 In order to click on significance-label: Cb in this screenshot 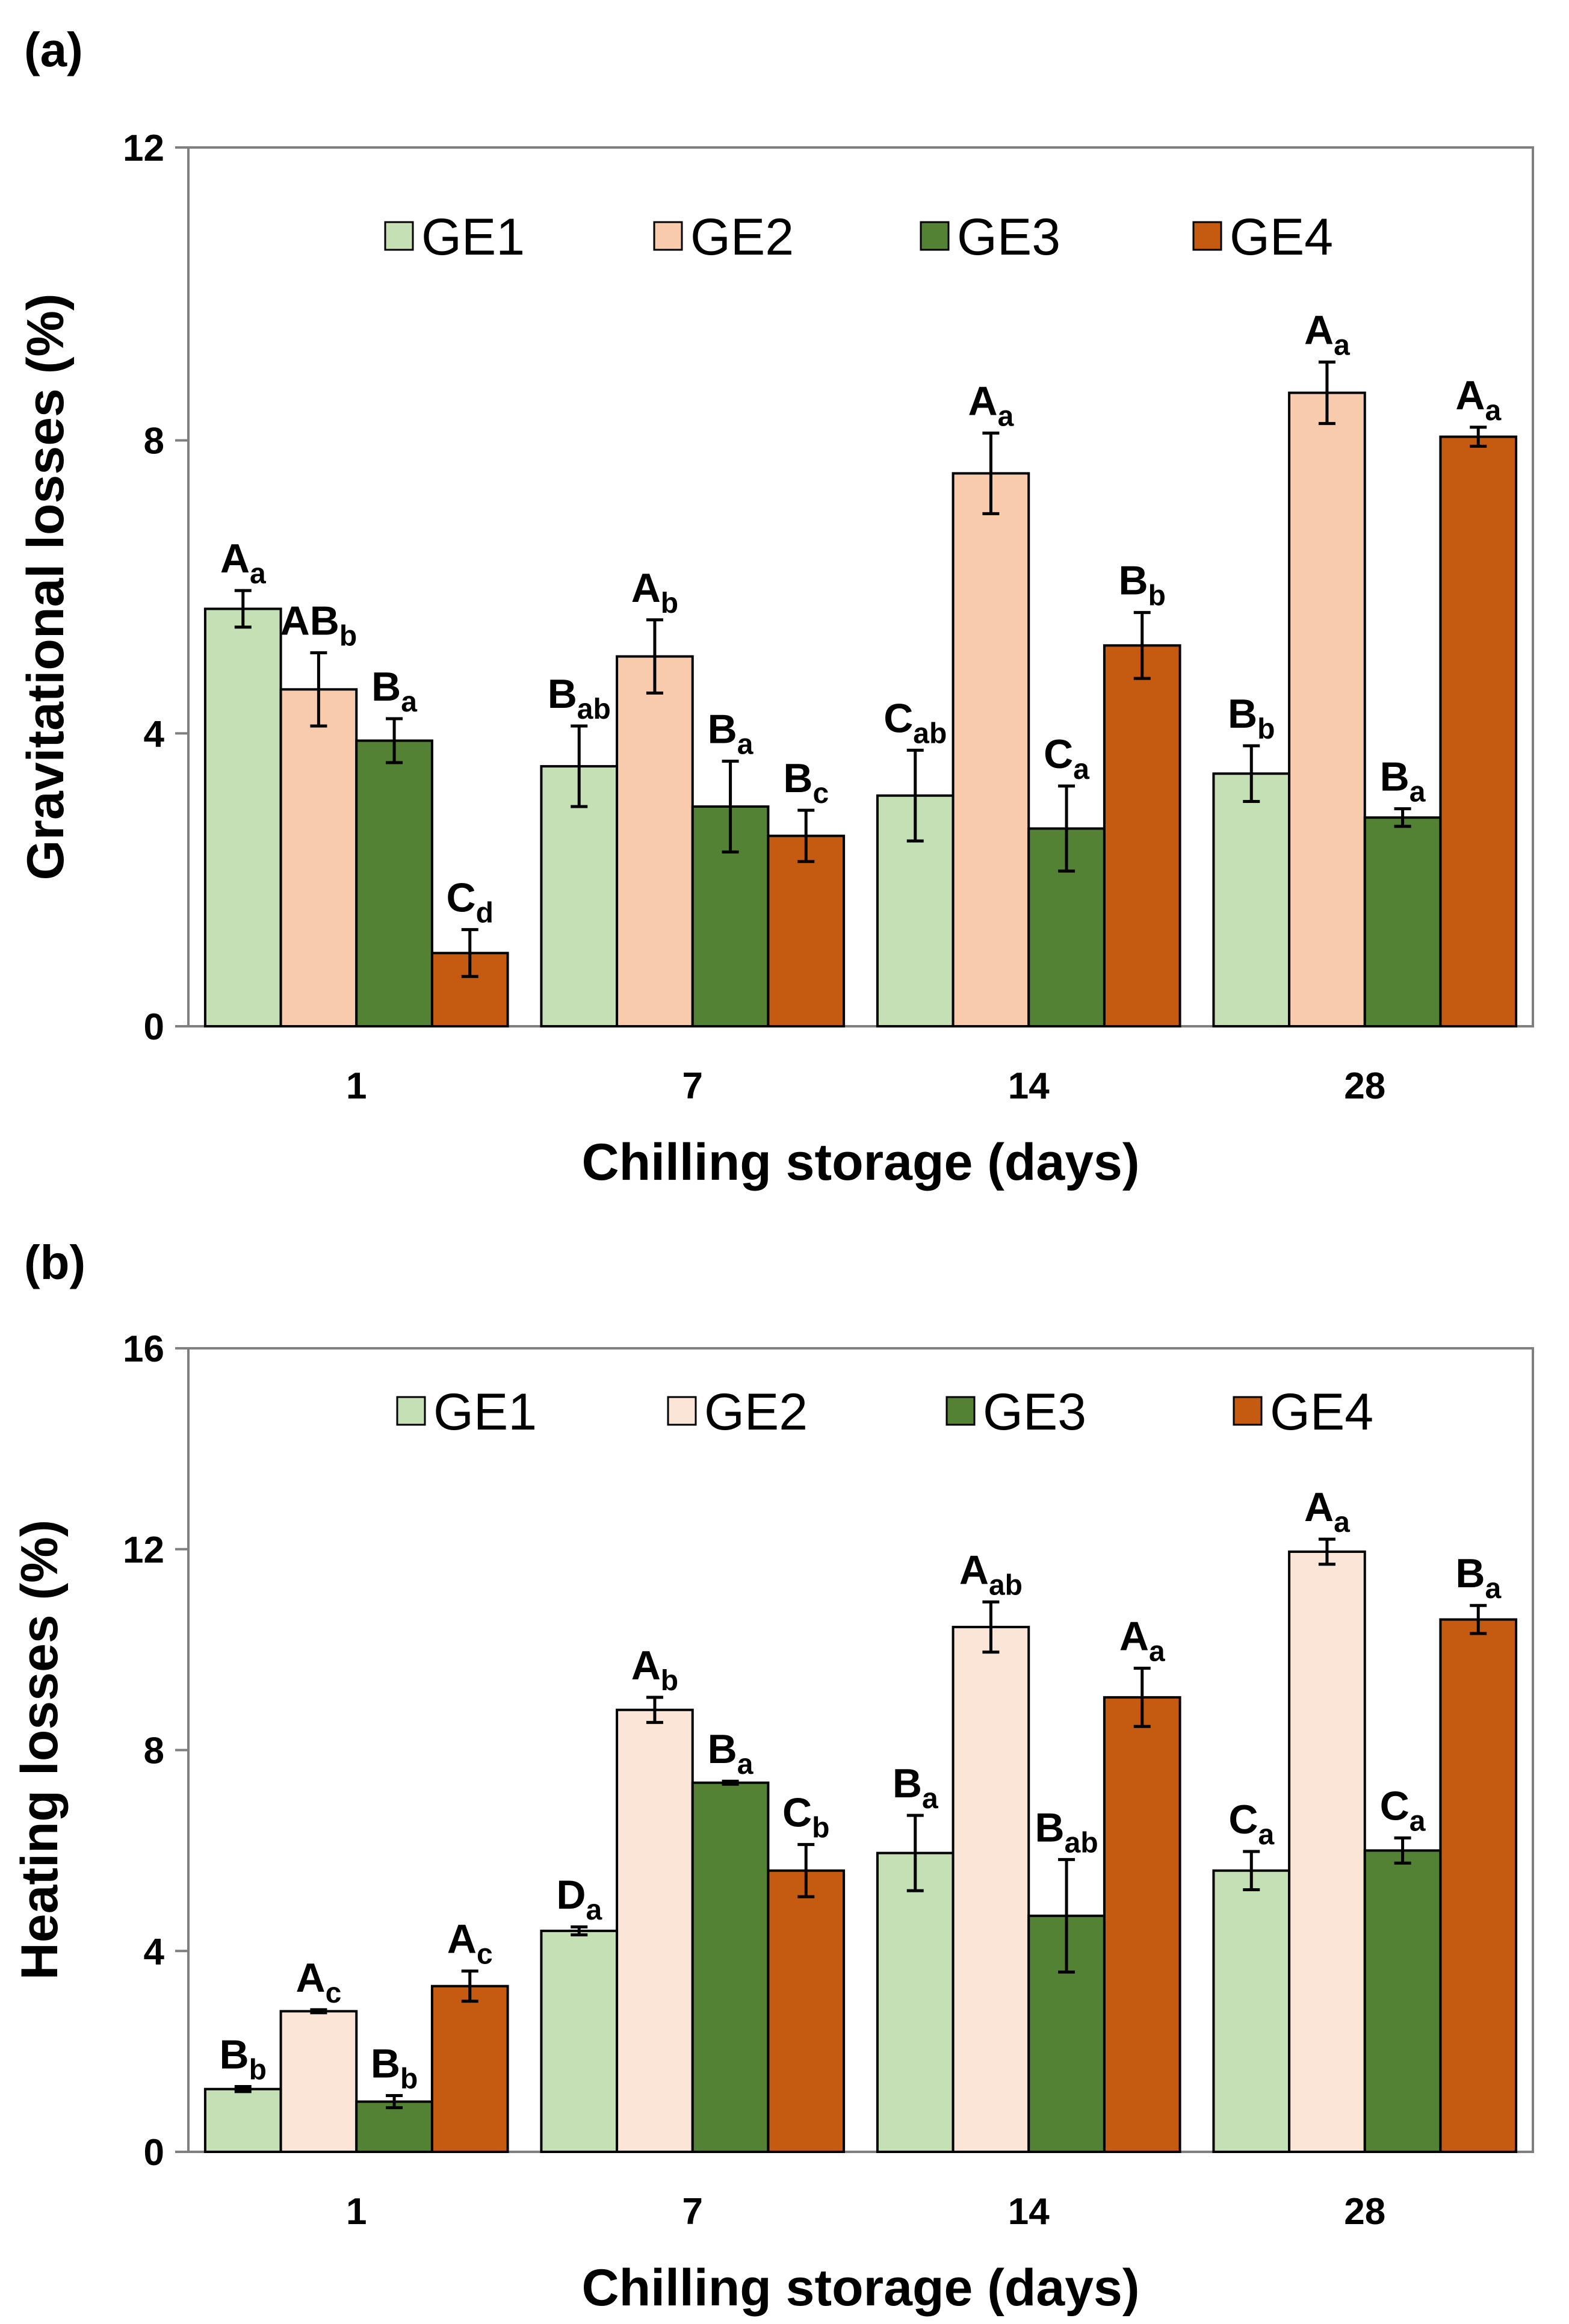, I will do `click(805, 1817)`.